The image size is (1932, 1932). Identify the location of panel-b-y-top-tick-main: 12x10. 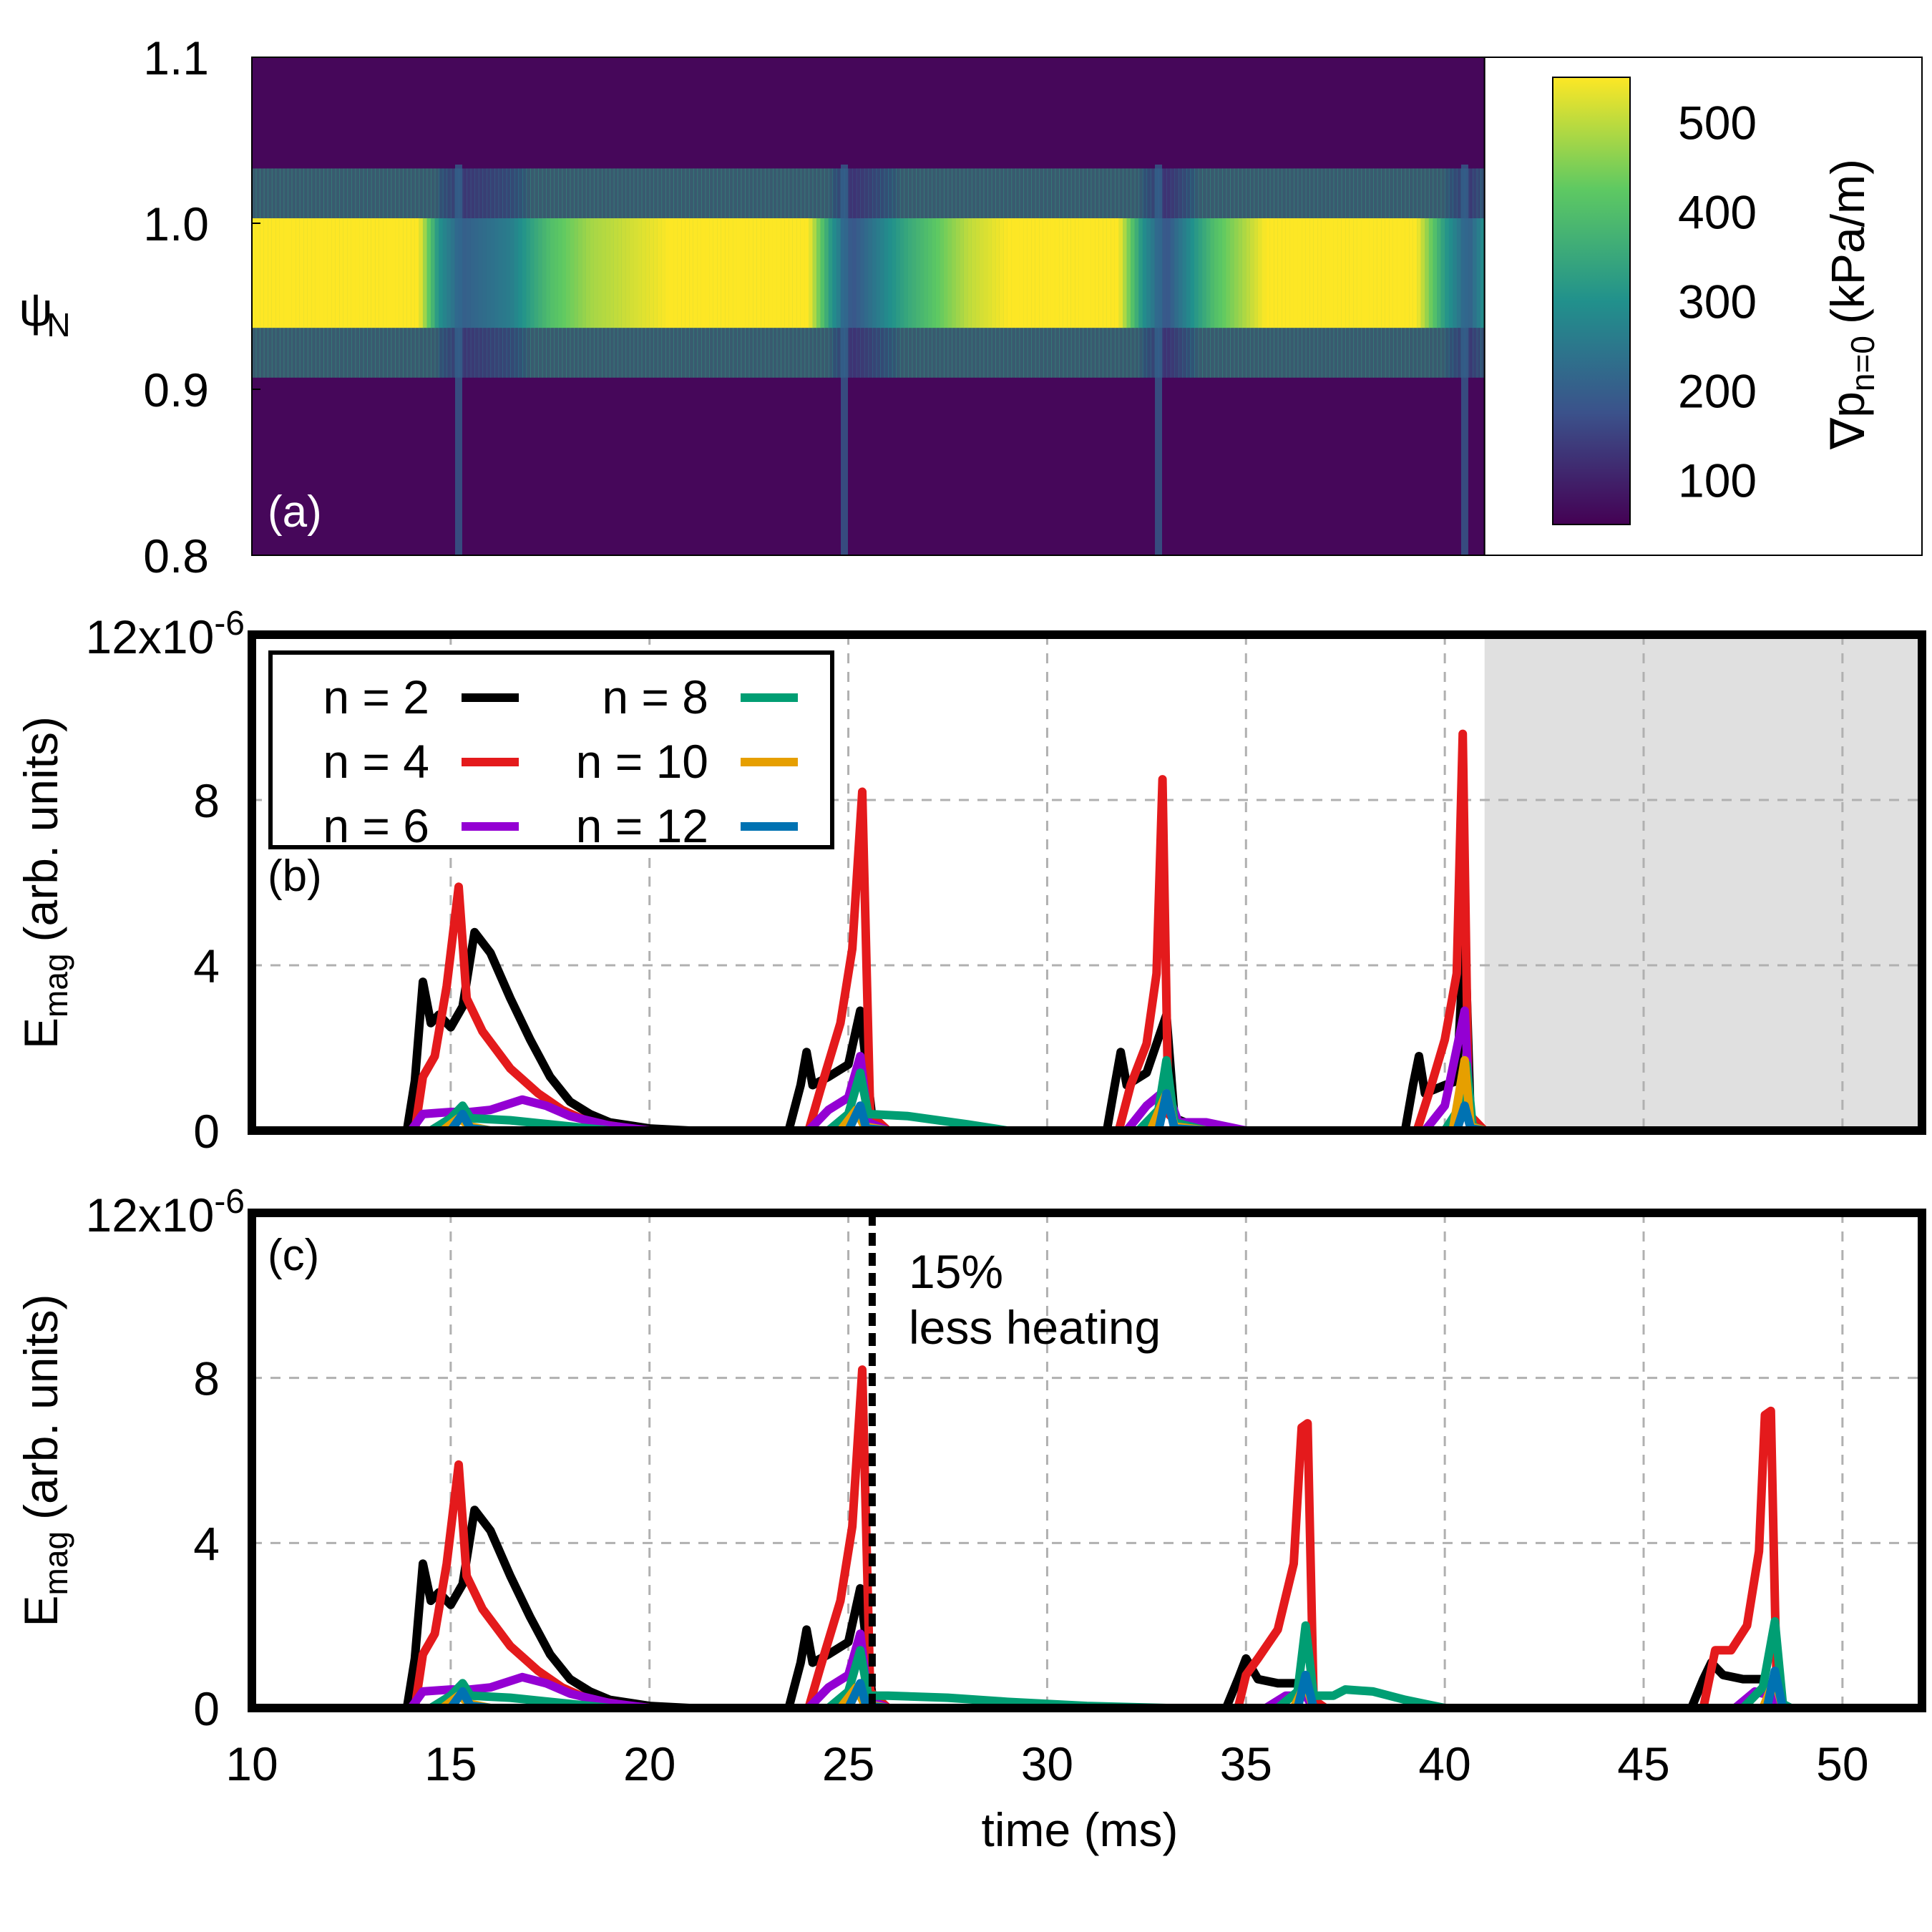
(149, 636).